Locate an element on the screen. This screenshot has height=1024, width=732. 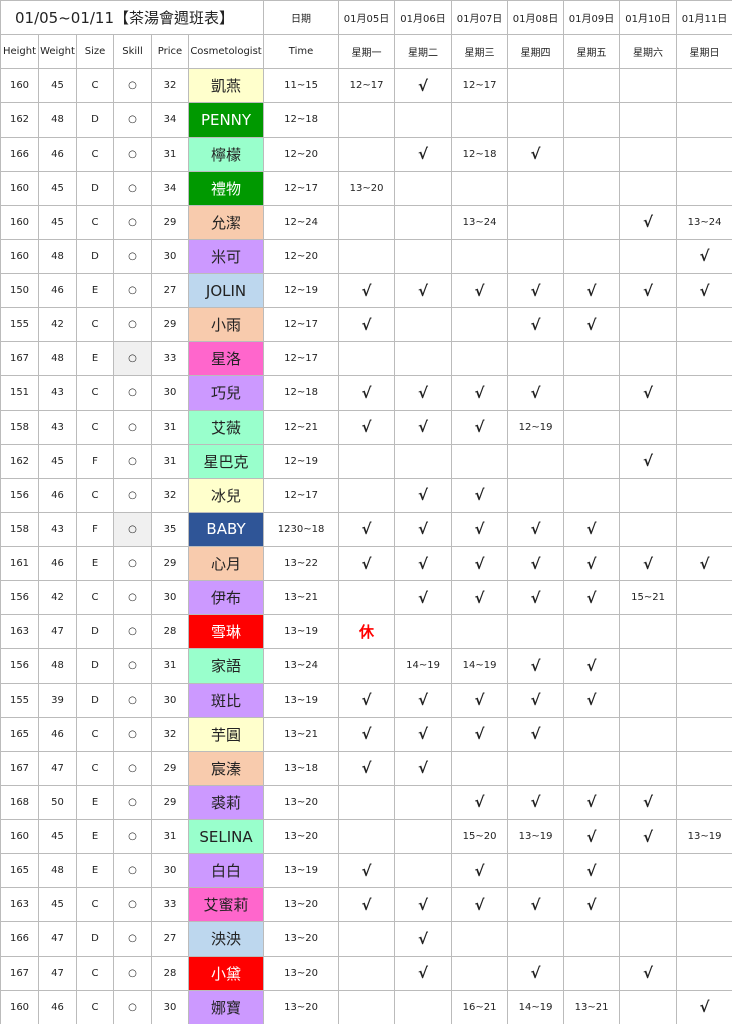
cosmetologist: 艾薇 is located at coordinates (226, 427).